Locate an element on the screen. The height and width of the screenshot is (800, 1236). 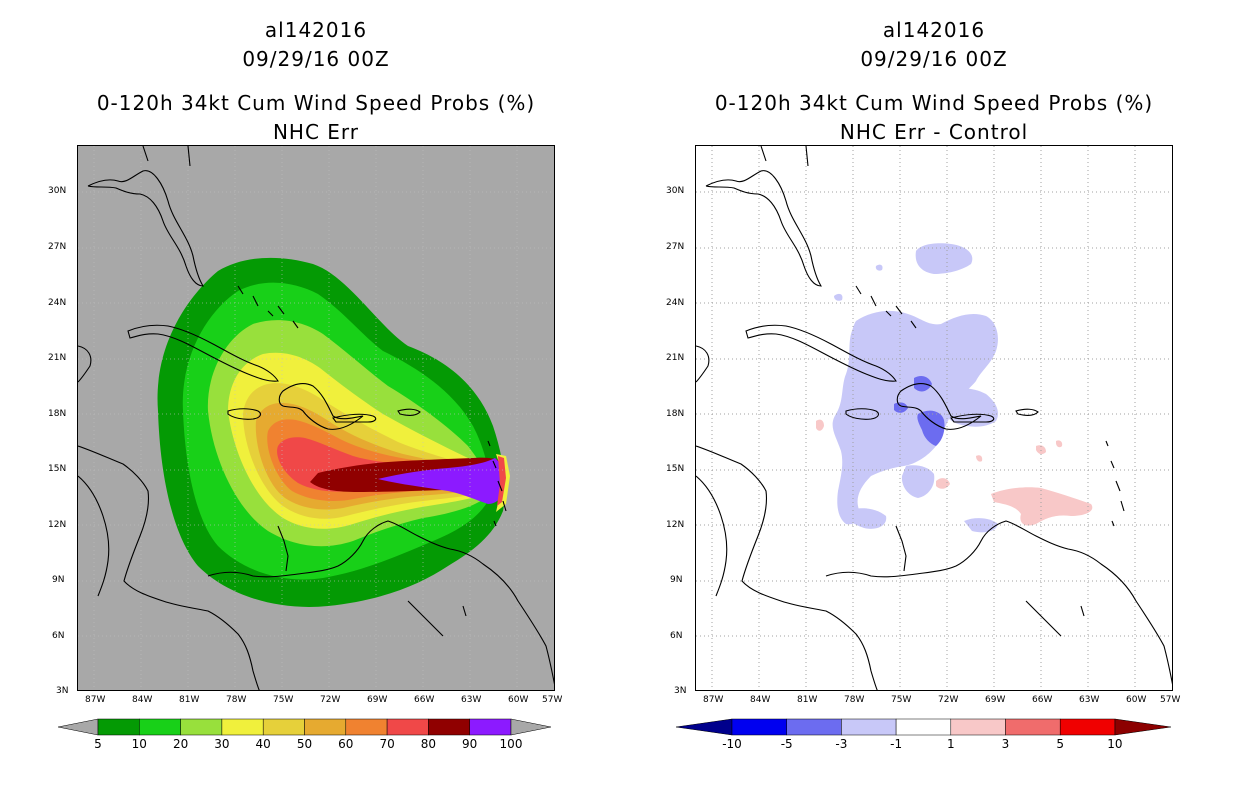
colorbar-label: 40 is located at coordinates (263, 744).